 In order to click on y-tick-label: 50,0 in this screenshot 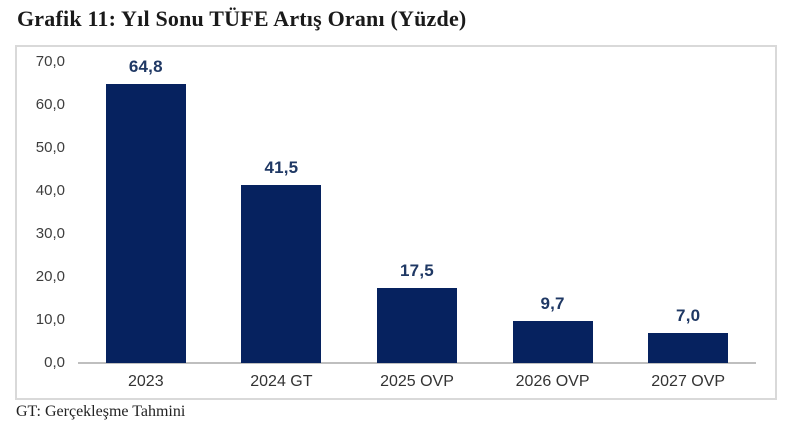, I will do `click(50, 147)`.